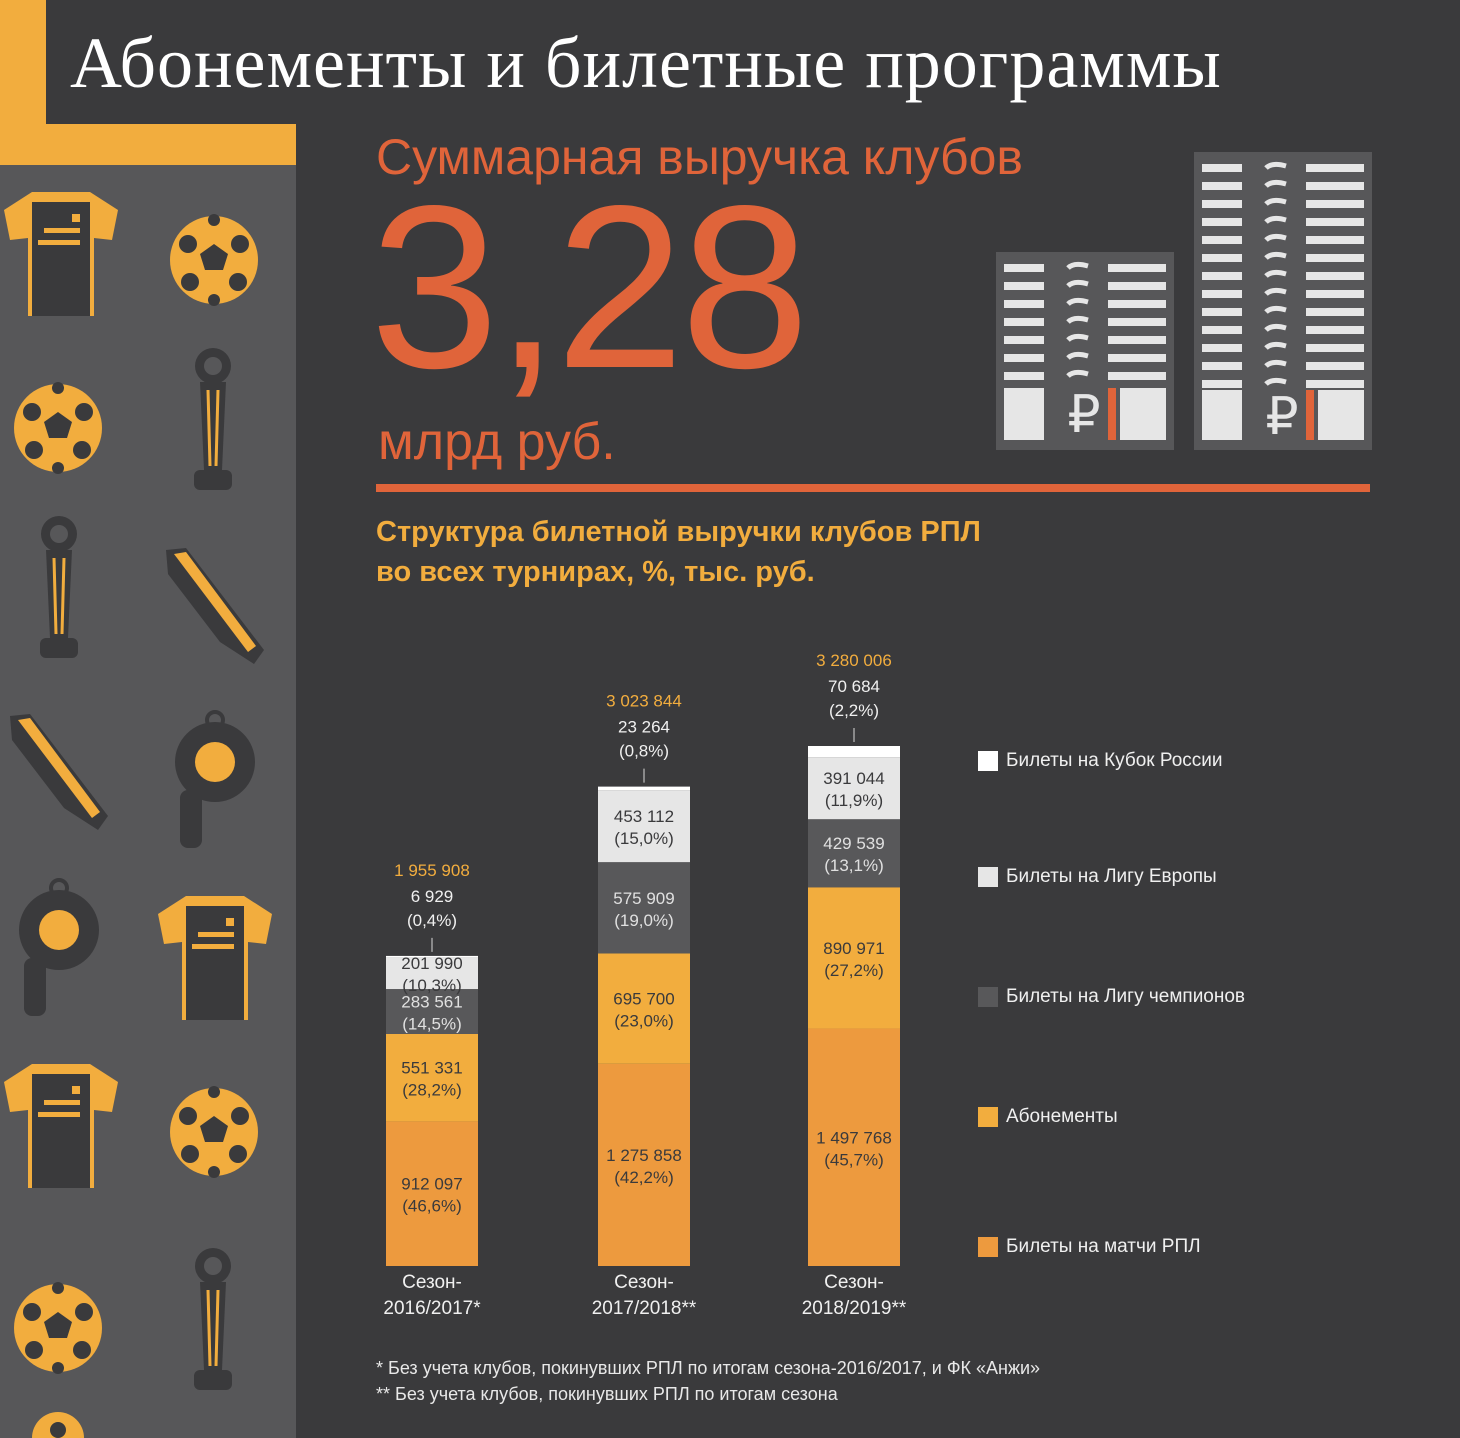 This screenshot has width=1460, height=1438. What do you see at coordinates (643, 898) in the screenshot?
I see `data-label: 575 909` at bounding box center [643, 898].